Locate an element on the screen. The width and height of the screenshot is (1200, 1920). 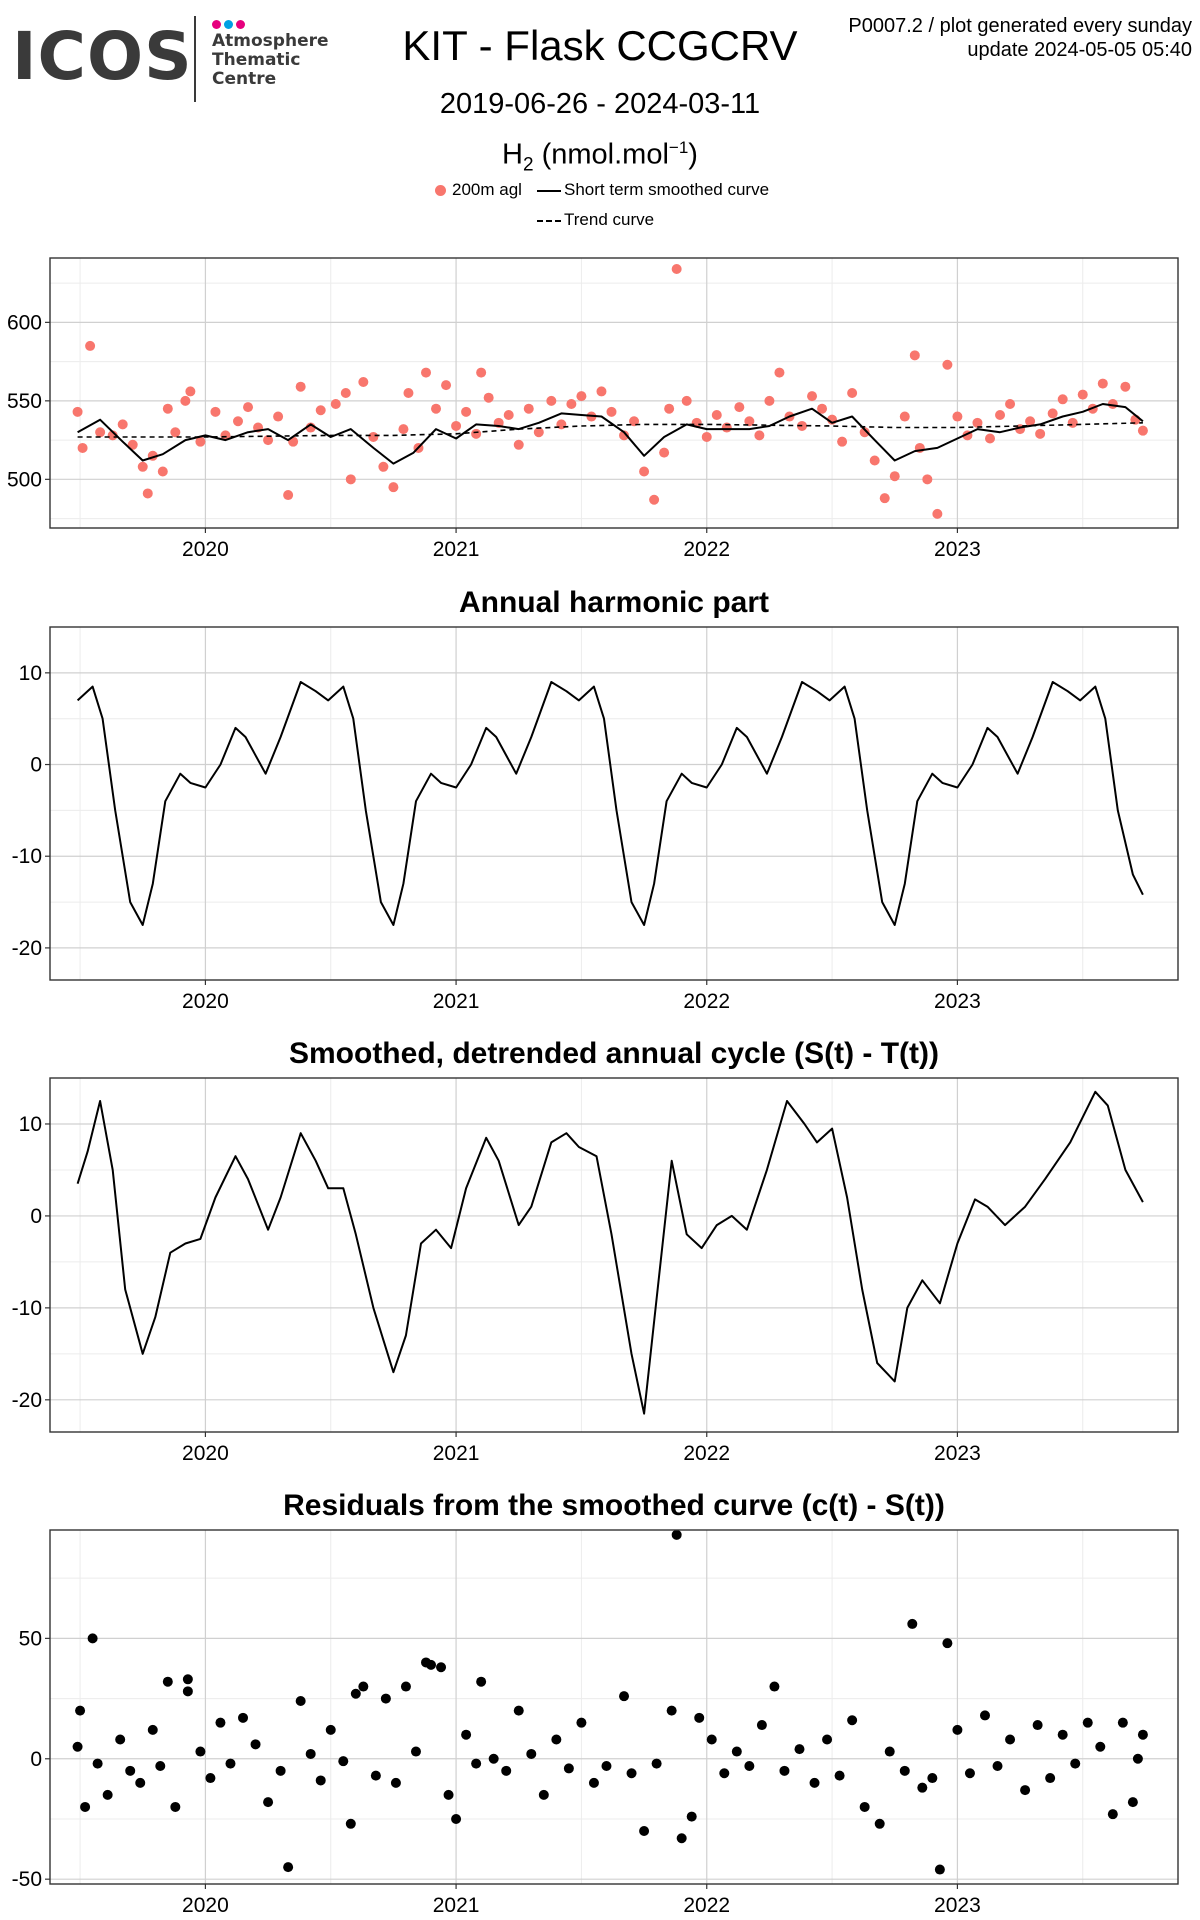
y-tick-label: -20 is located at coordinates (27, 948).